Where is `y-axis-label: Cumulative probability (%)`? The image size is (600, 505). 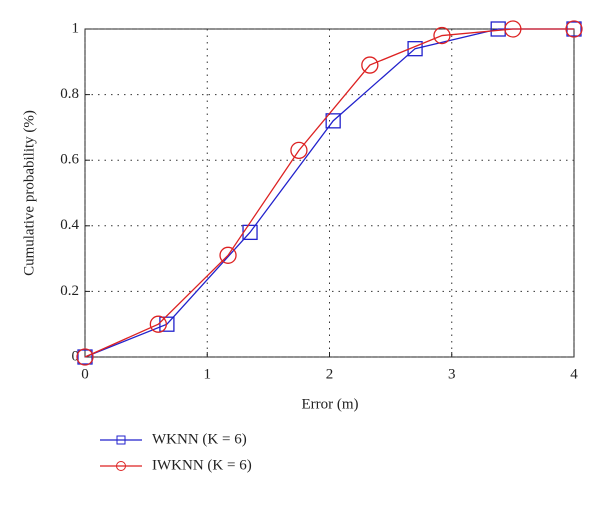 y-axis-label: Cumulative probability (%) is located at coordinates (29, 193).